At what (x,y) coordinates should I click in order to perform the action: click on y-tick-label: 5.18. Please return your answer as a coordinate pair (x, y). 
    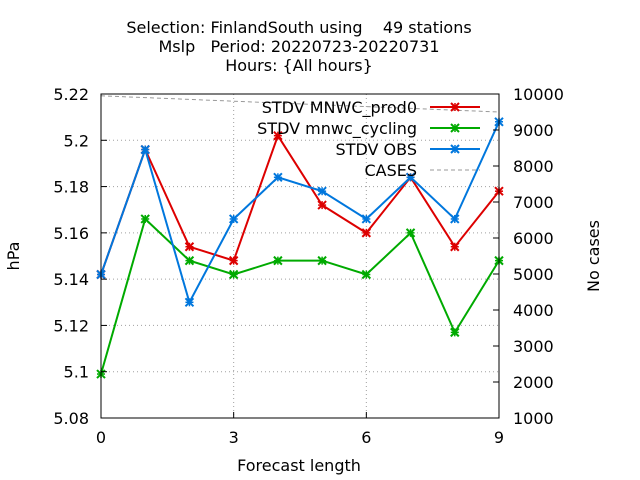
    Looking at the image, I should click on (71, 187).